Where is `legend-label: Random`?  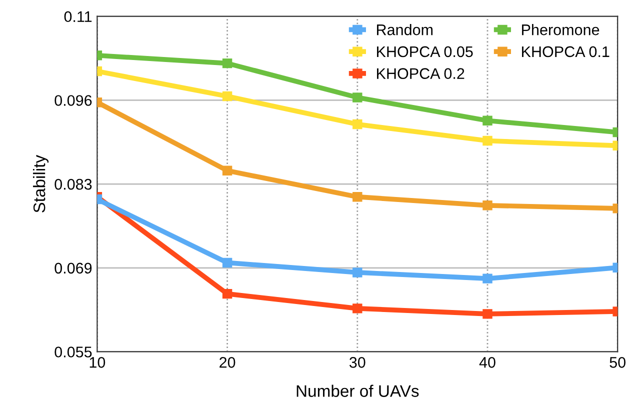 legend-label: Random is located at coordinates (405, 30).